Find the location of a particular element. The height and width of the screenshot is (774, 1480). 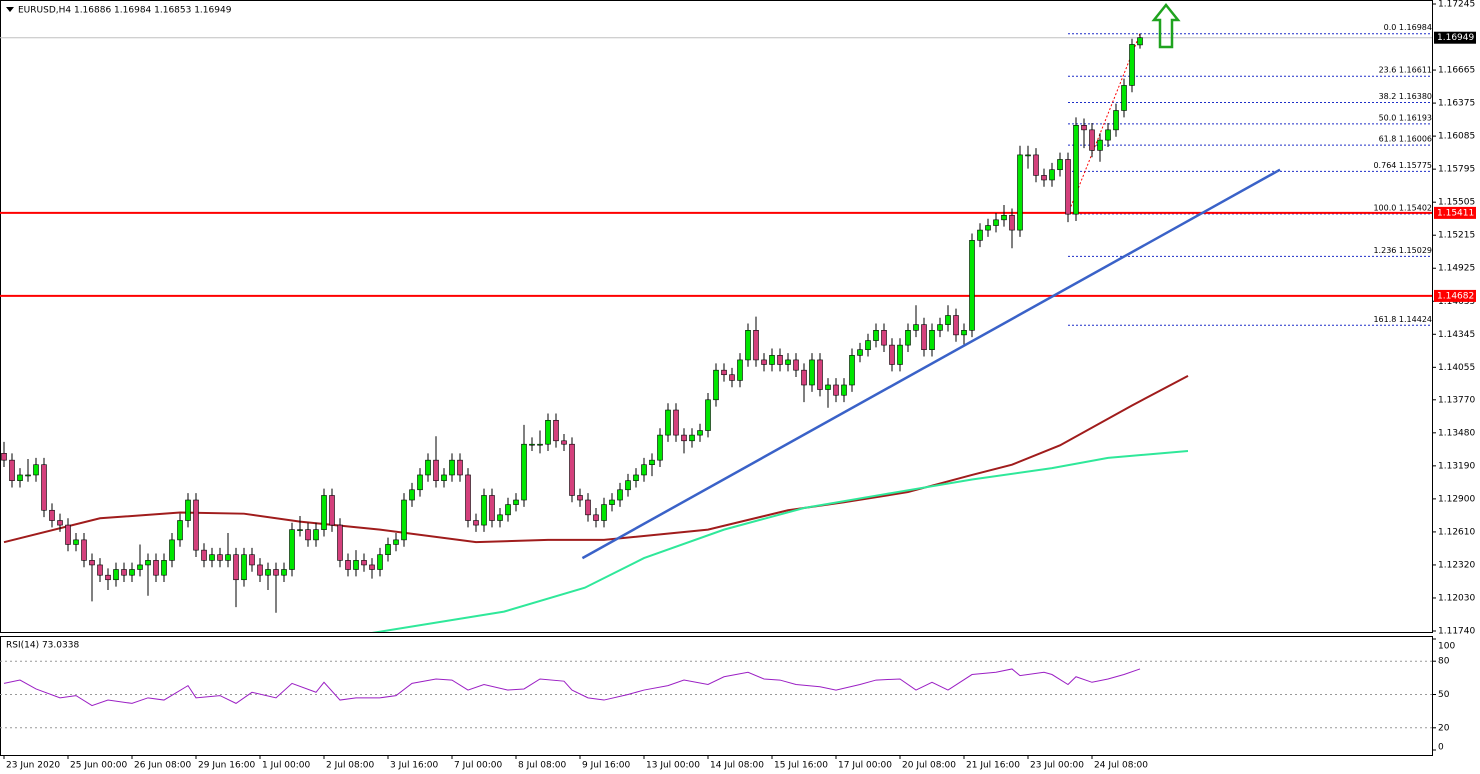

x-tick-label: 20 Jul 08:00 is located at coordinates (929, 766).